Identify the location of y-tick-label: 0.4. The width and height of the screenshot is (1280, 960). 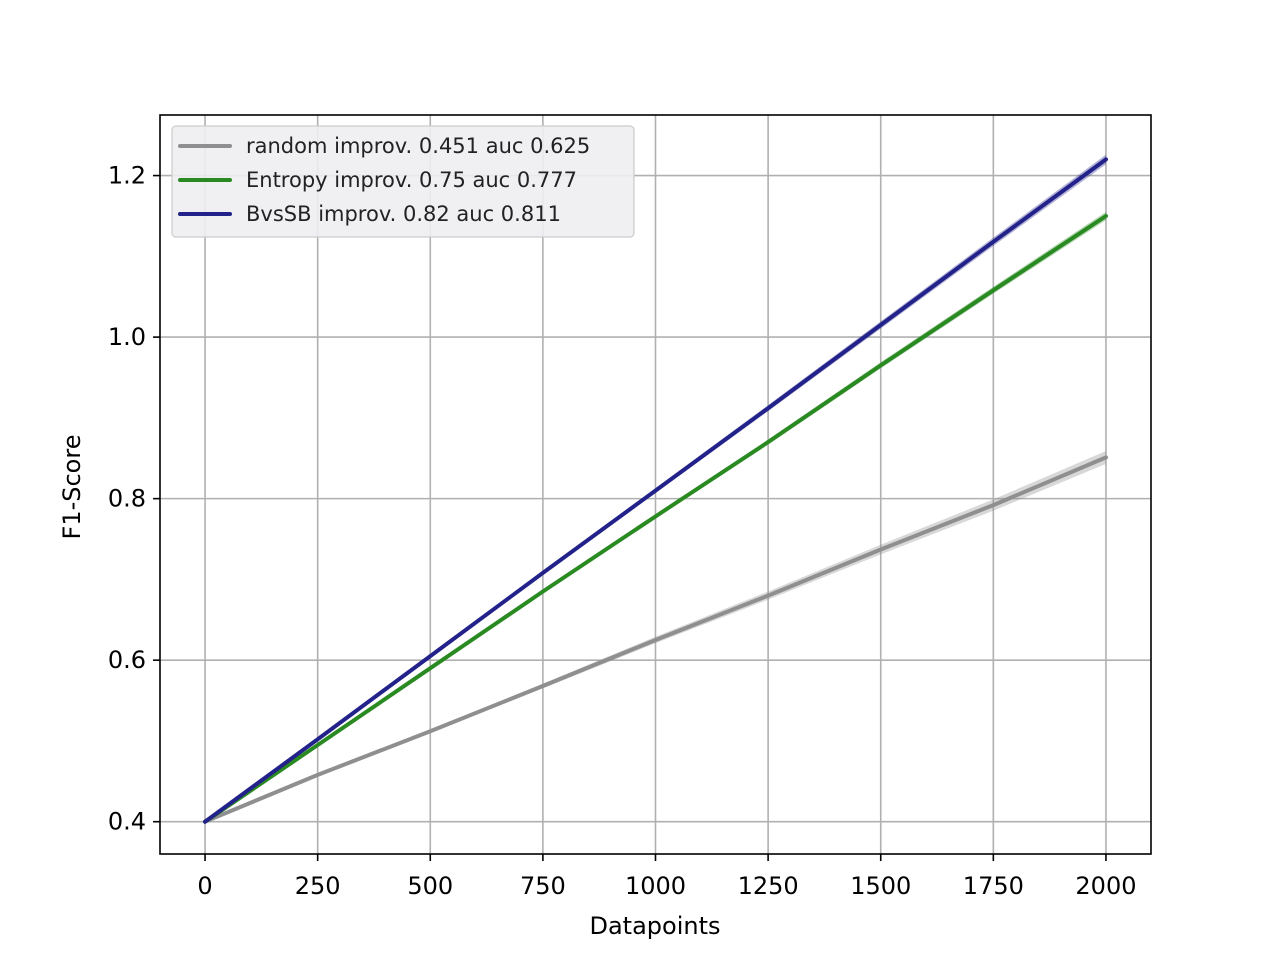
(127, 822).